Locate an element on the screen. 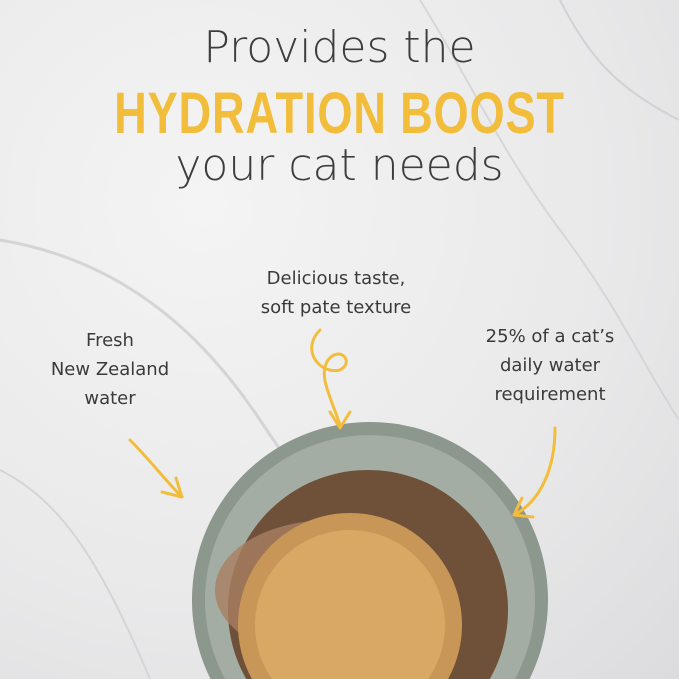 This screenshot has width=679, height=679. callout-requirement: 25% of a cat’s daily water requirement is located at coordinates (550, 365).